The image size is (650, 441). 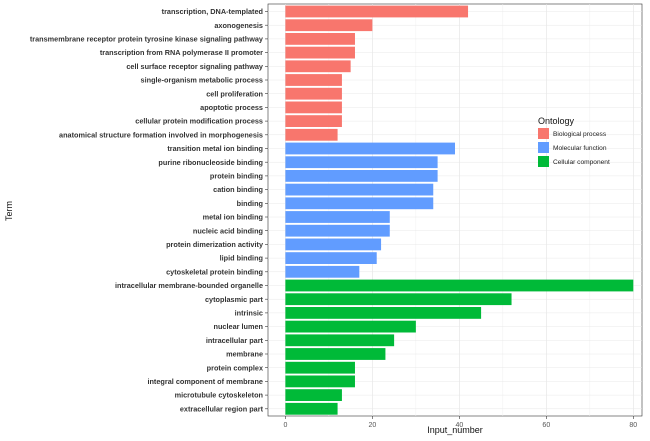 I want to click on term-label: intracellular part, so click(x=235, y=340).